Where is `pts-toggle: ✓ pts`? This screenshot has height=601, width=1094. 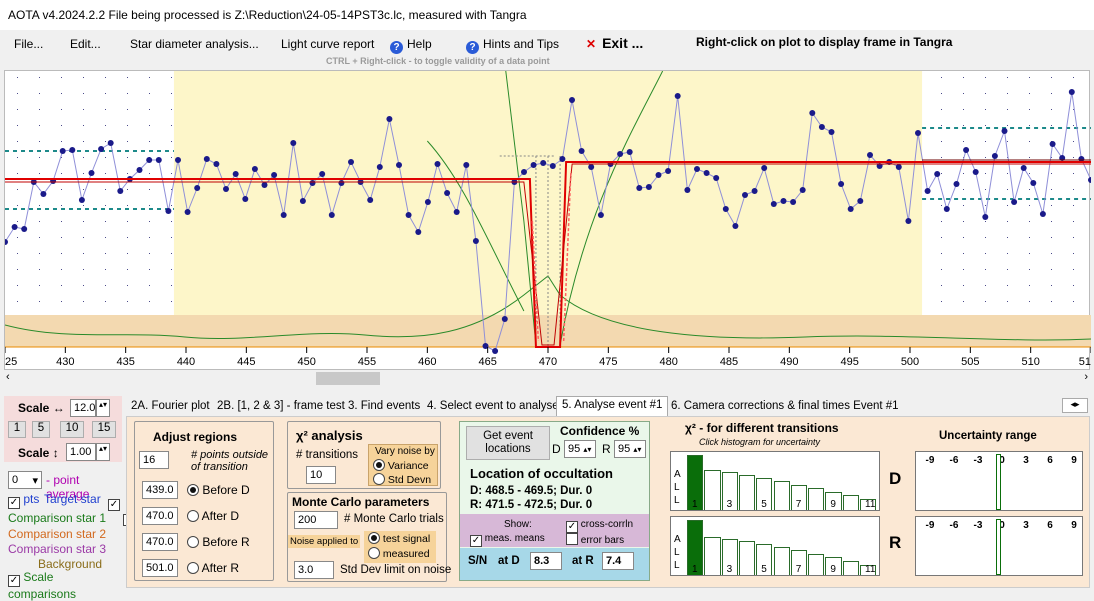
pts-toggle: ✓ pts is located at coordinates (23, 500).